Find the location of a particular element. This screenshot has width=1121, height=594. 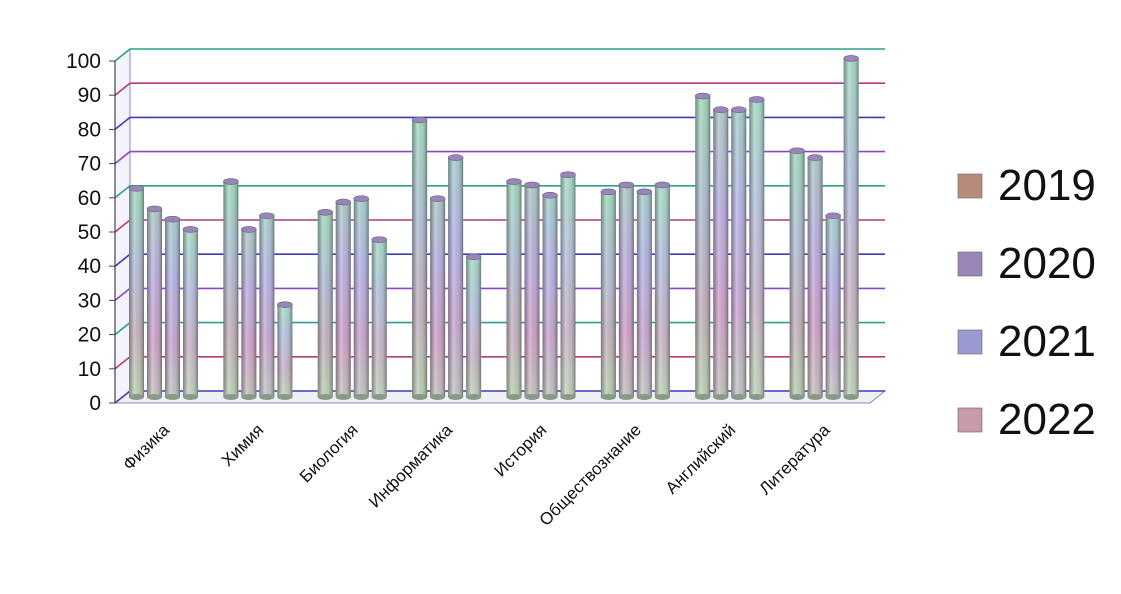

x-tick-label: Литература is located at coordinates (795, 459).